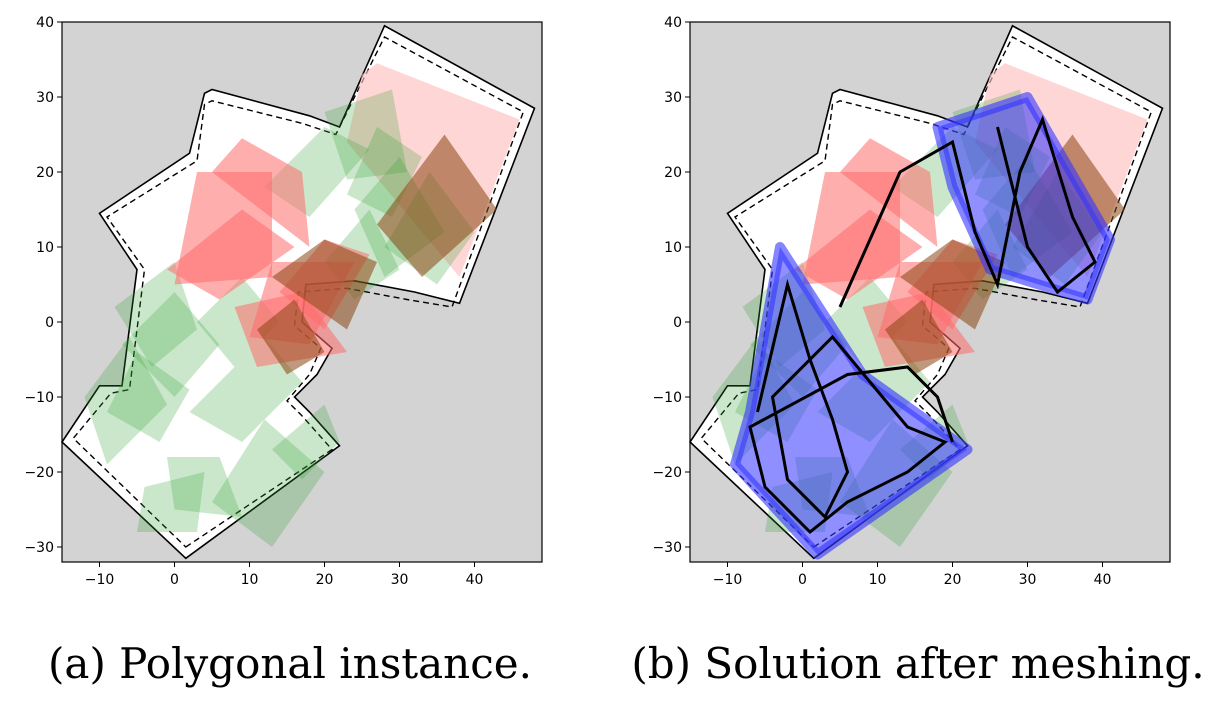 The height and width of the screenshot is (706, 1218). What do you see at coordinates (290, 663) in the screenshot?
I see `caption: (a) Polygonal instance.` at bounding box center [290, 663].